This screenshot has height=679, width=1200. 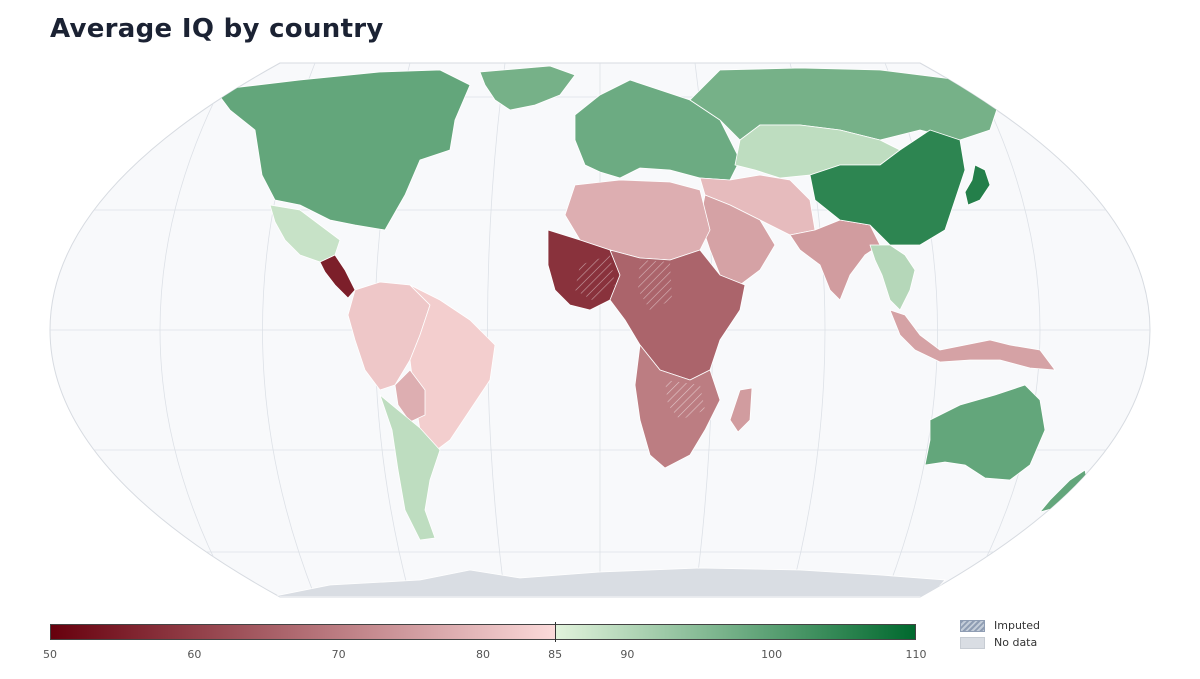 I want to click on legend: Imputed No data, so click(x=1000, y=634).